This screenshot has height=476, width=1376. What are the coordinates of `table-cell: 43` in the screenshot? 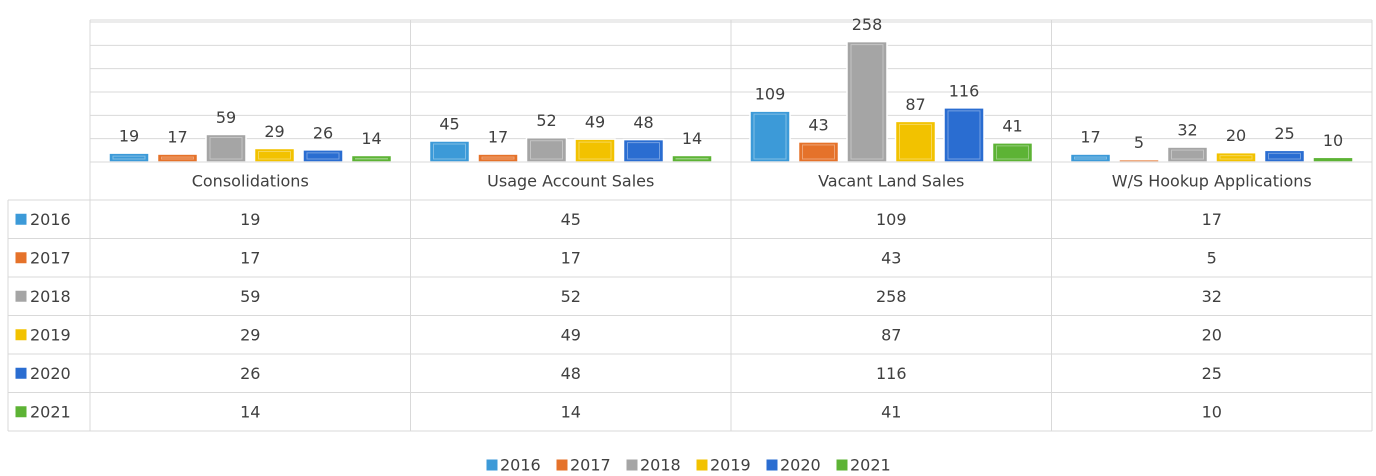 It's located at (891, 257).